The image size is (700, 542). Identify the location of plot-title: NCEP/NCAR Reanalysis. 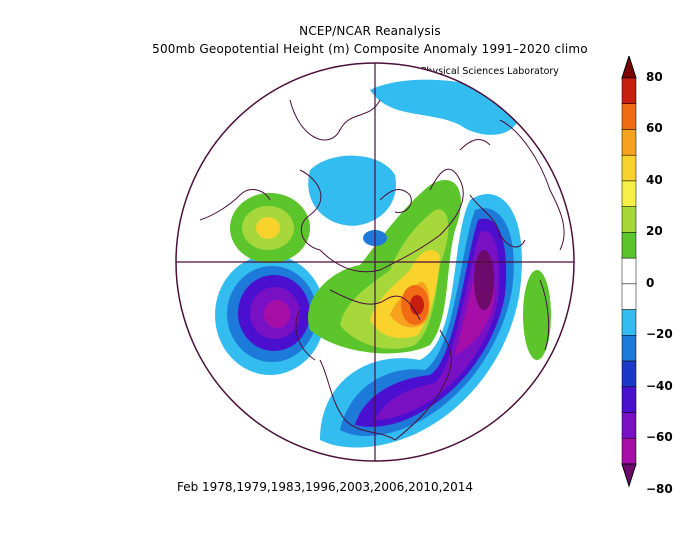
(370, 31).